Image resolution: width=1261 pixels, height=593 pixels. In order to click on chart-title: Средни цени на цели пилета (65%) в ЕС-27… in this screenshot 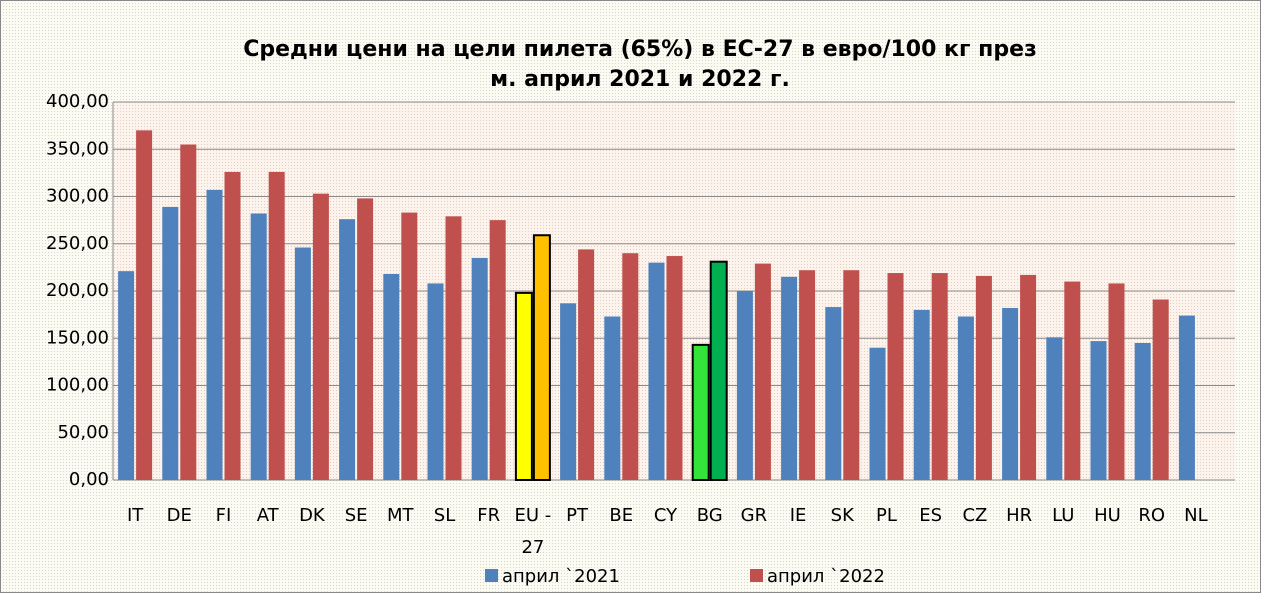, I will do `click(640, 49)`.